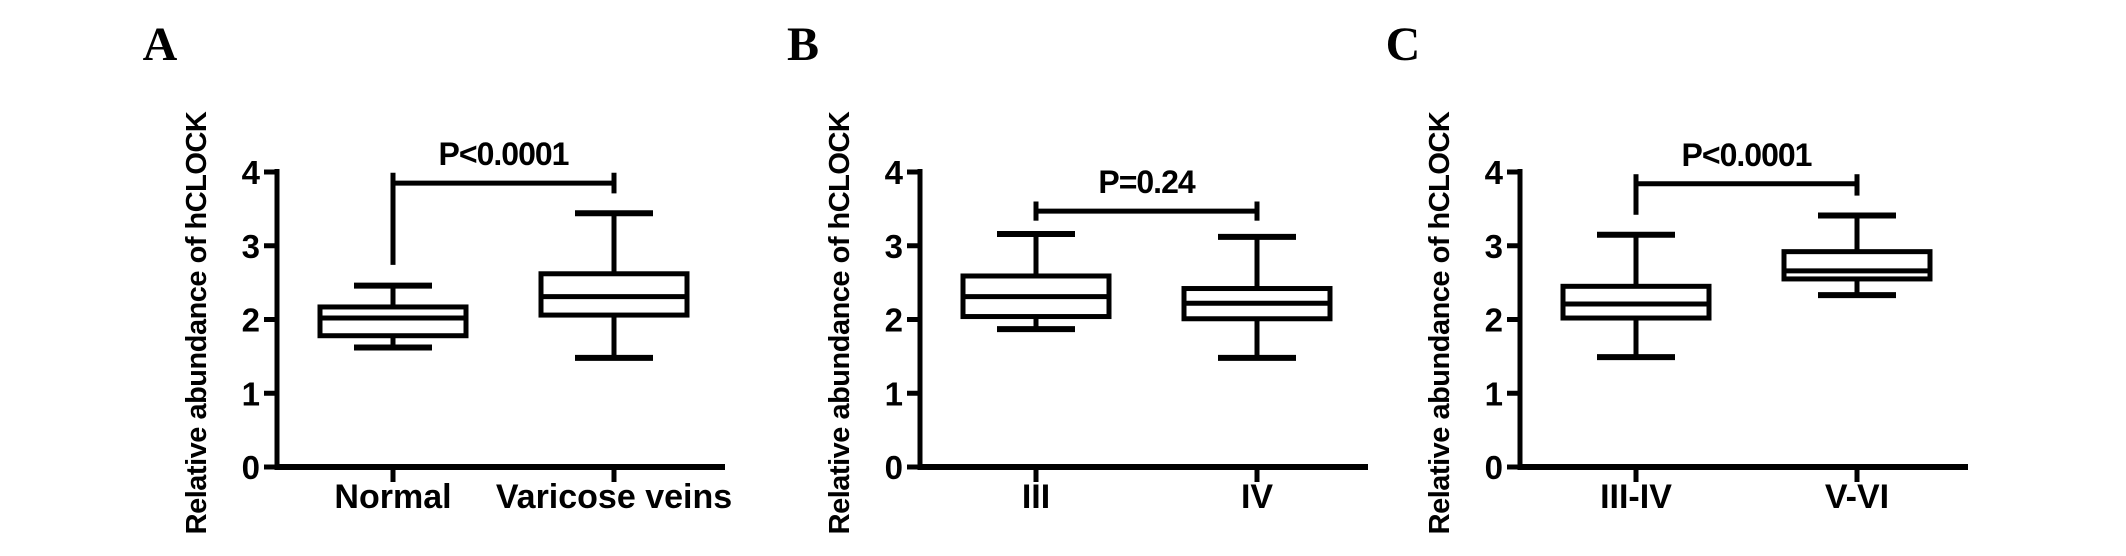 The width and height of the screenshot is (2126, 556). I want to click on x-category-label: IV, so click(1257, 497).